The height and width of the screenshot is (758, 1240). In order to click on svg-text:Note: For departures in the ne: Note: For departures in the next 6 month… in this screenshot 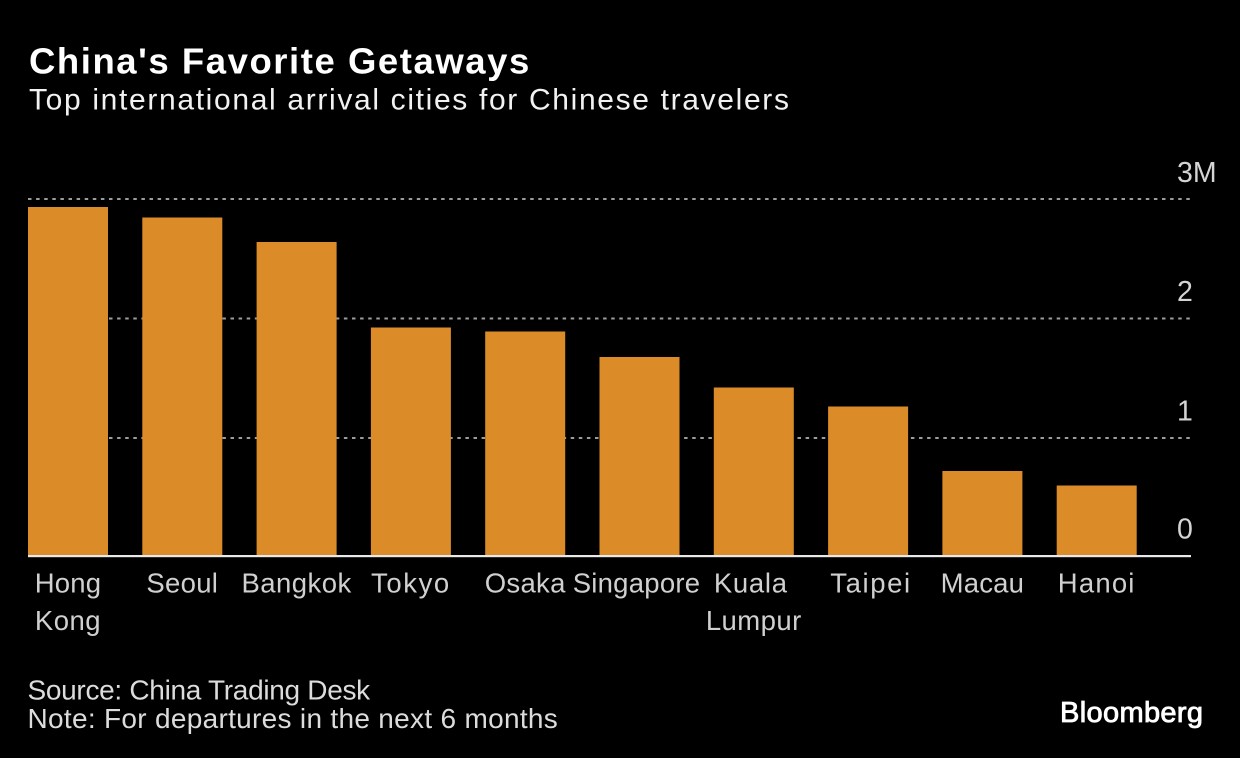, I will do `click(293, 718)`.